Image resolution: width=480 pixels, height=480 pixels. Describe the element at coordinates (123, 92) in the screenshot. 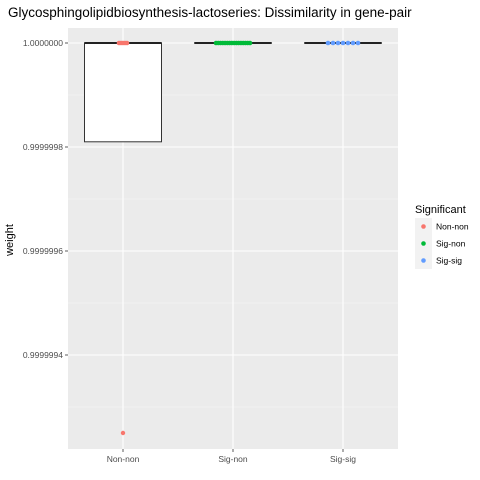

I see `box-body` at that location.